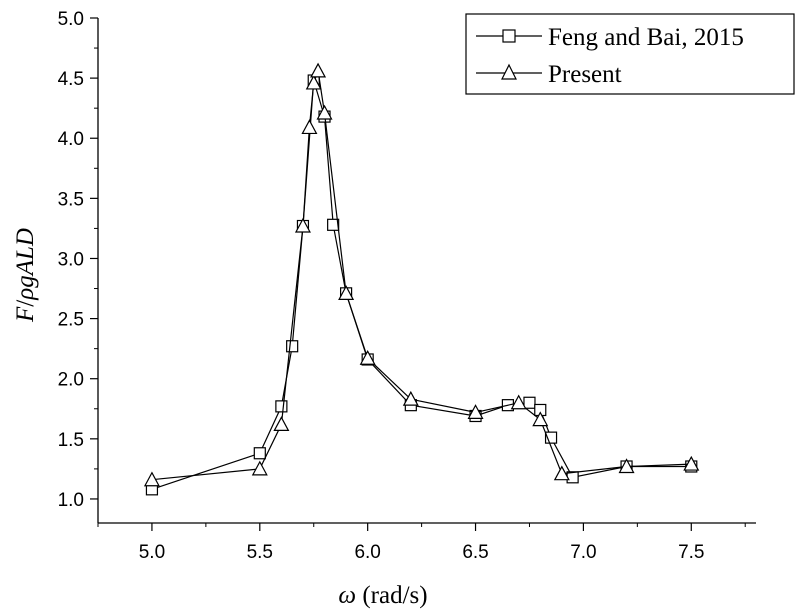  What do you see at coordinates (71, 440) in the screenshot?
I see `y-tick-label: 1.5` at bounding box center [71, 440].